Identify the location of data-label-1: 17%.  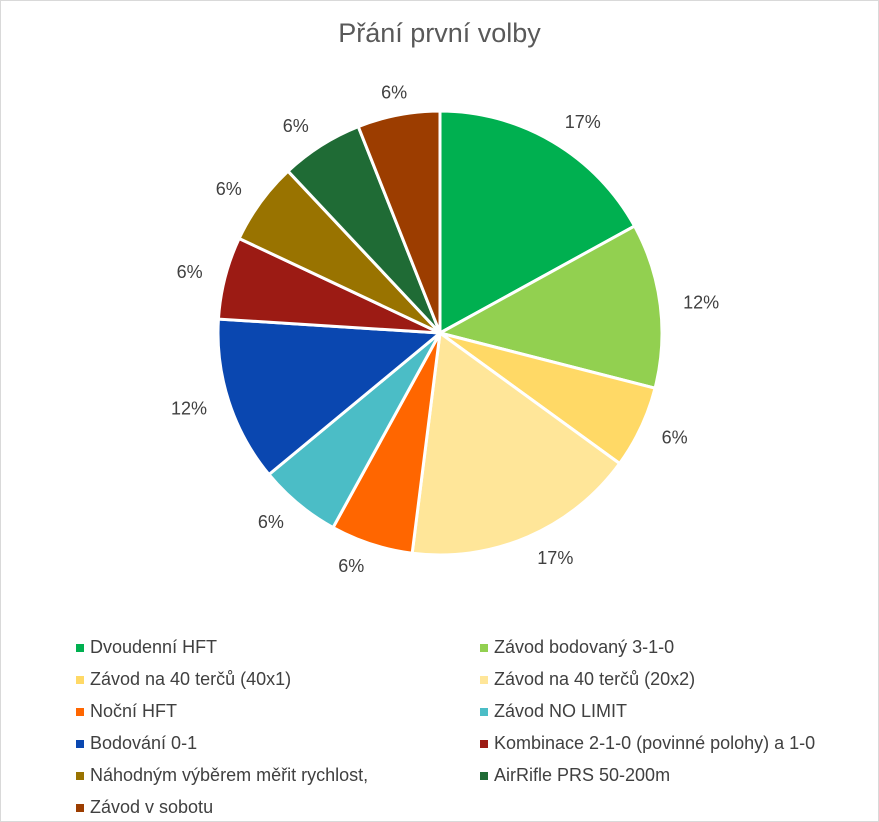
(583, 122).